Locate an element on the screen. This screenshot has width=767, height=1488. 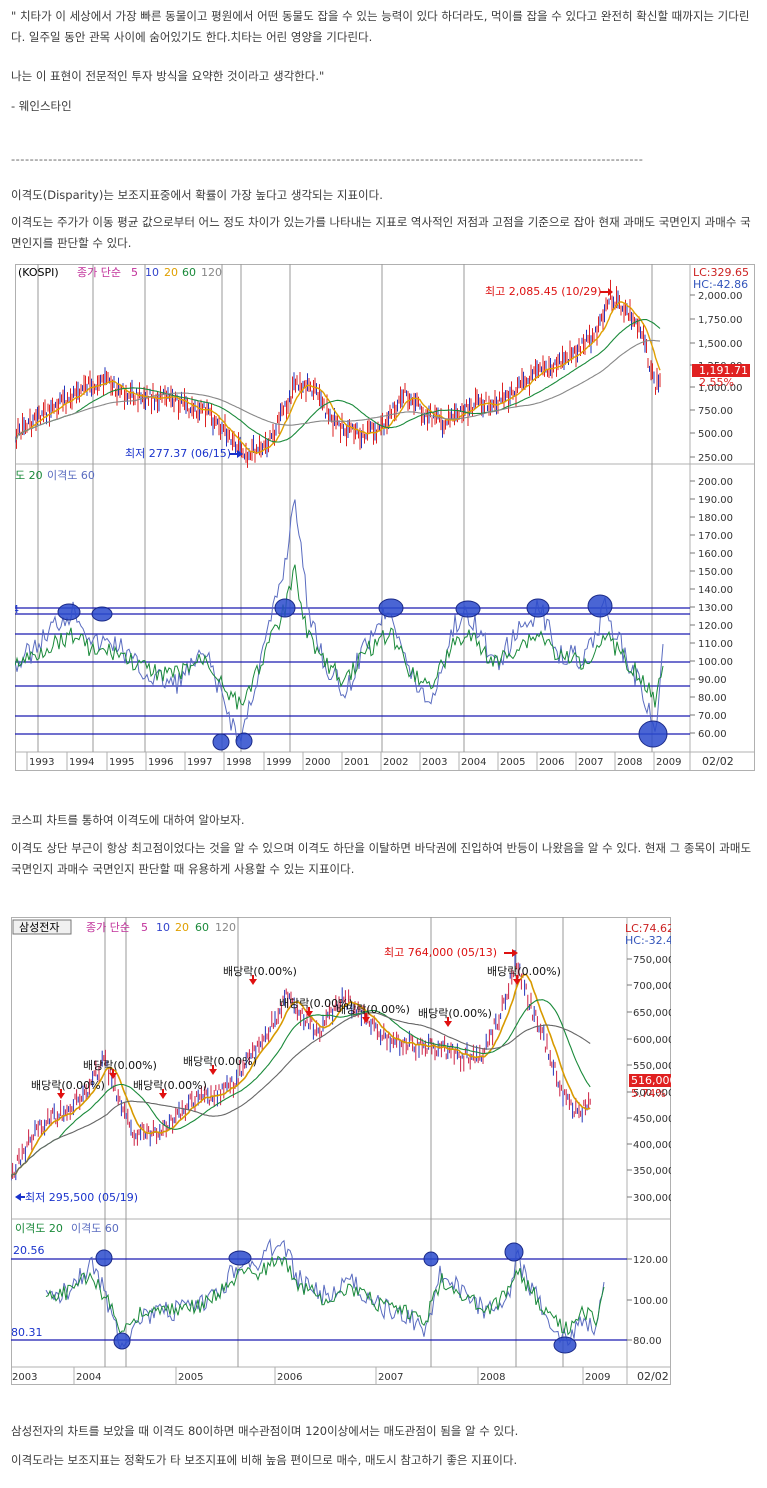
kospi-disp-tick-label-11: 90.00 is located at coordinates (712, 680).